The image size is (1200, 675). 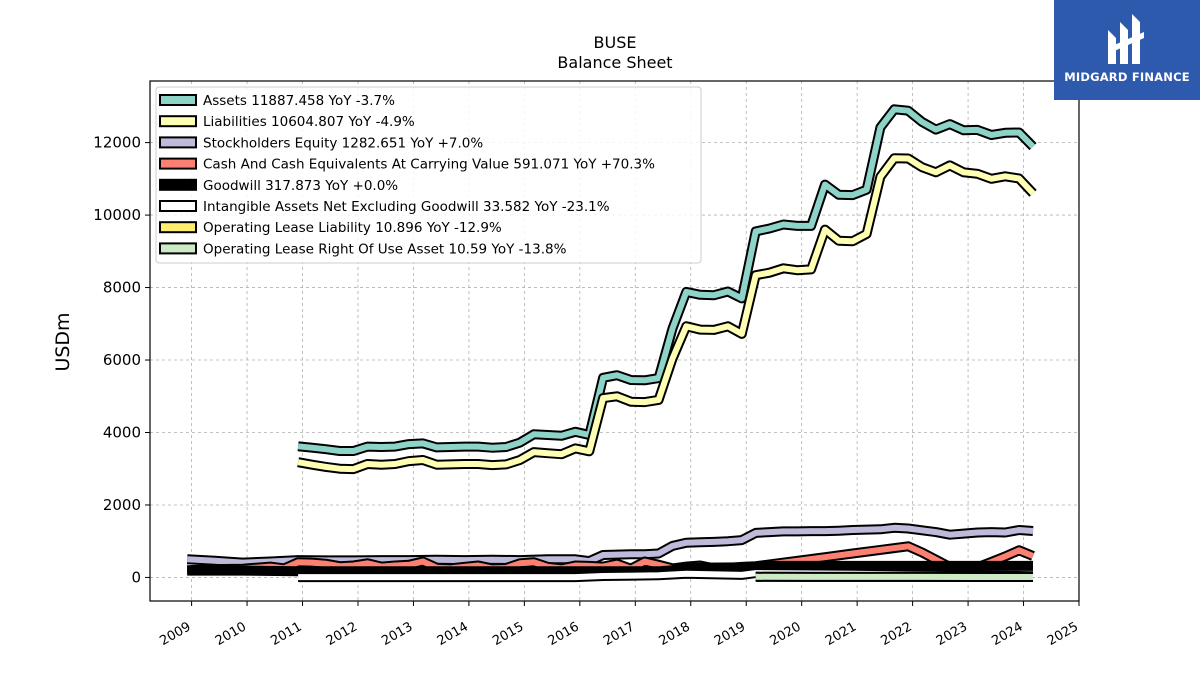 I want to click on x-tick-label: 2017, so click(x=619, y=634).